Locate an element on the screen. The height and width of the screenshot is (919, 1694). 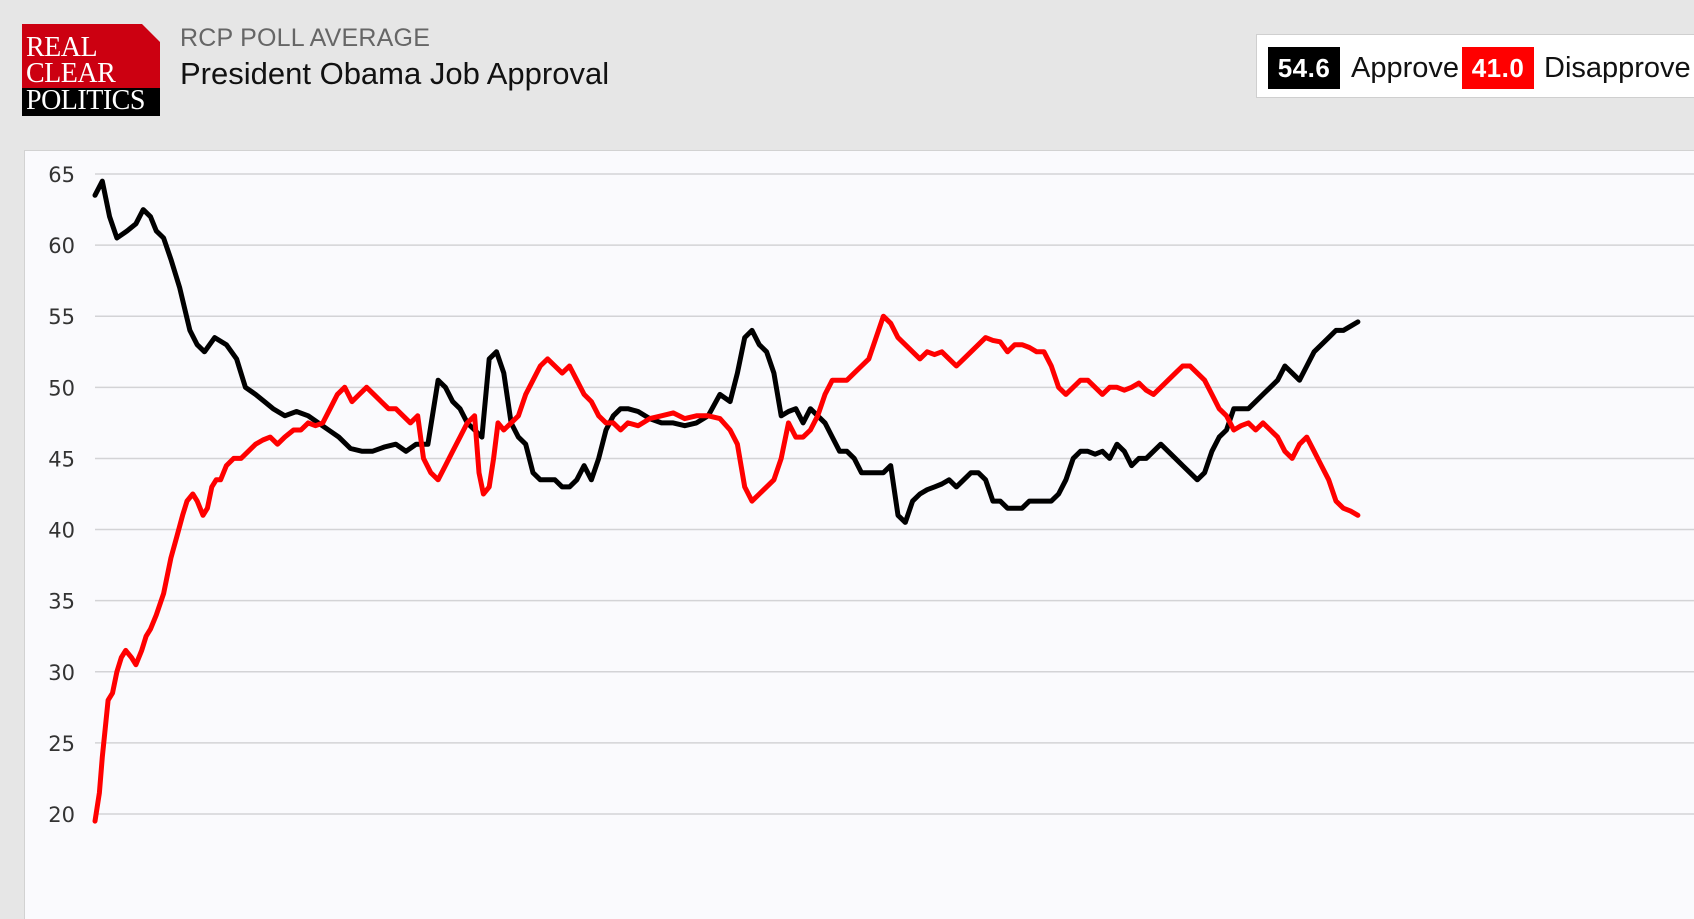
y-tick-label: 20 is located at coordinates (61, 815).